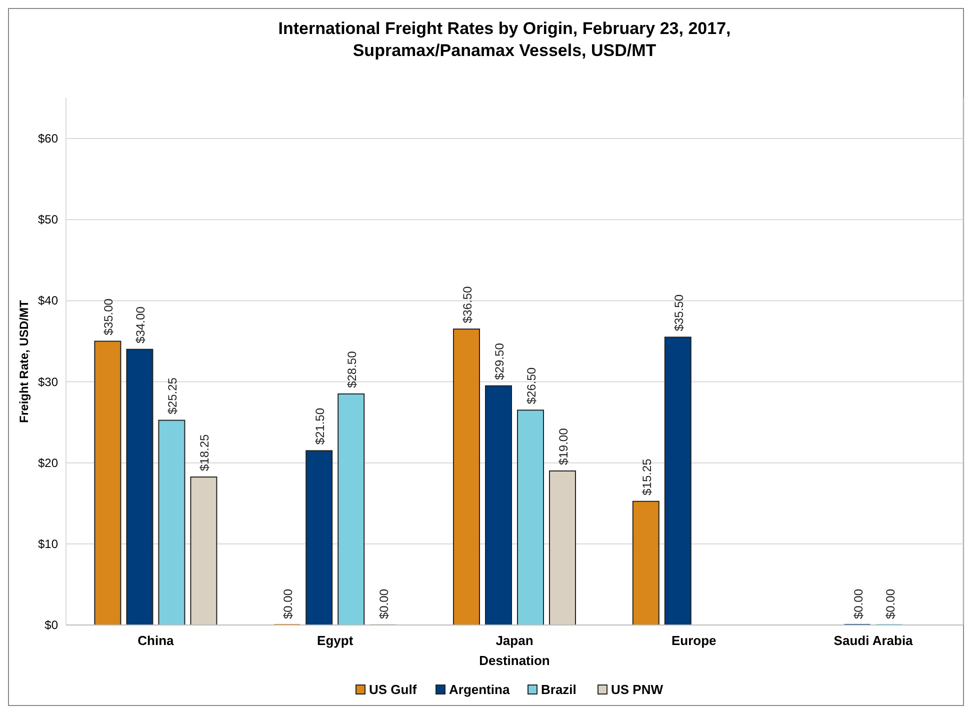 Image resolution: width=972 pixels, height=714 pixels. What do you see at coordinates (320, 426) in the screenshot?
I see `data-label: $21.50` at bounding box center [320, 426].